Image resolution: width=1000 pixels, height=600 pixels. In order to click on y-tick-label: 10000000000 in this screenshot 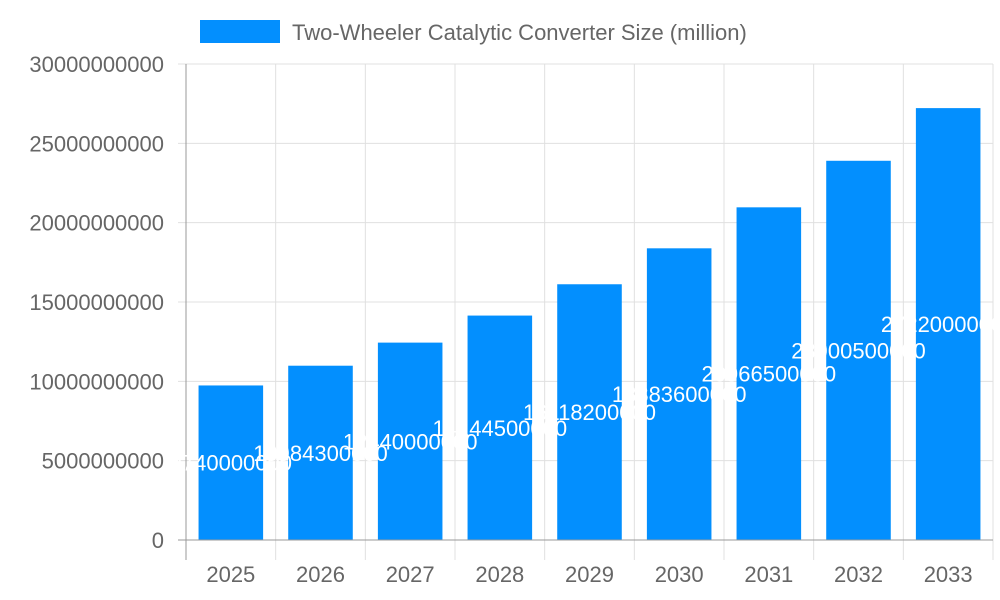, I will do `click(96, 381)`.